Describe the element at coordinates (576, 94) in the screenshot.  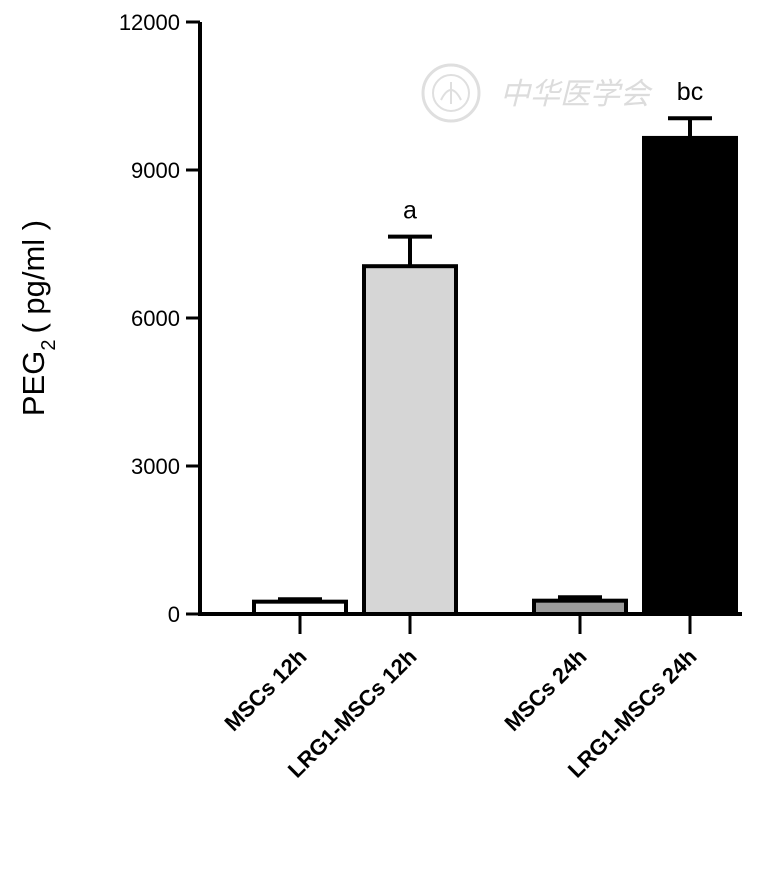
I see `watermark-text: 中华医学会` at that location.